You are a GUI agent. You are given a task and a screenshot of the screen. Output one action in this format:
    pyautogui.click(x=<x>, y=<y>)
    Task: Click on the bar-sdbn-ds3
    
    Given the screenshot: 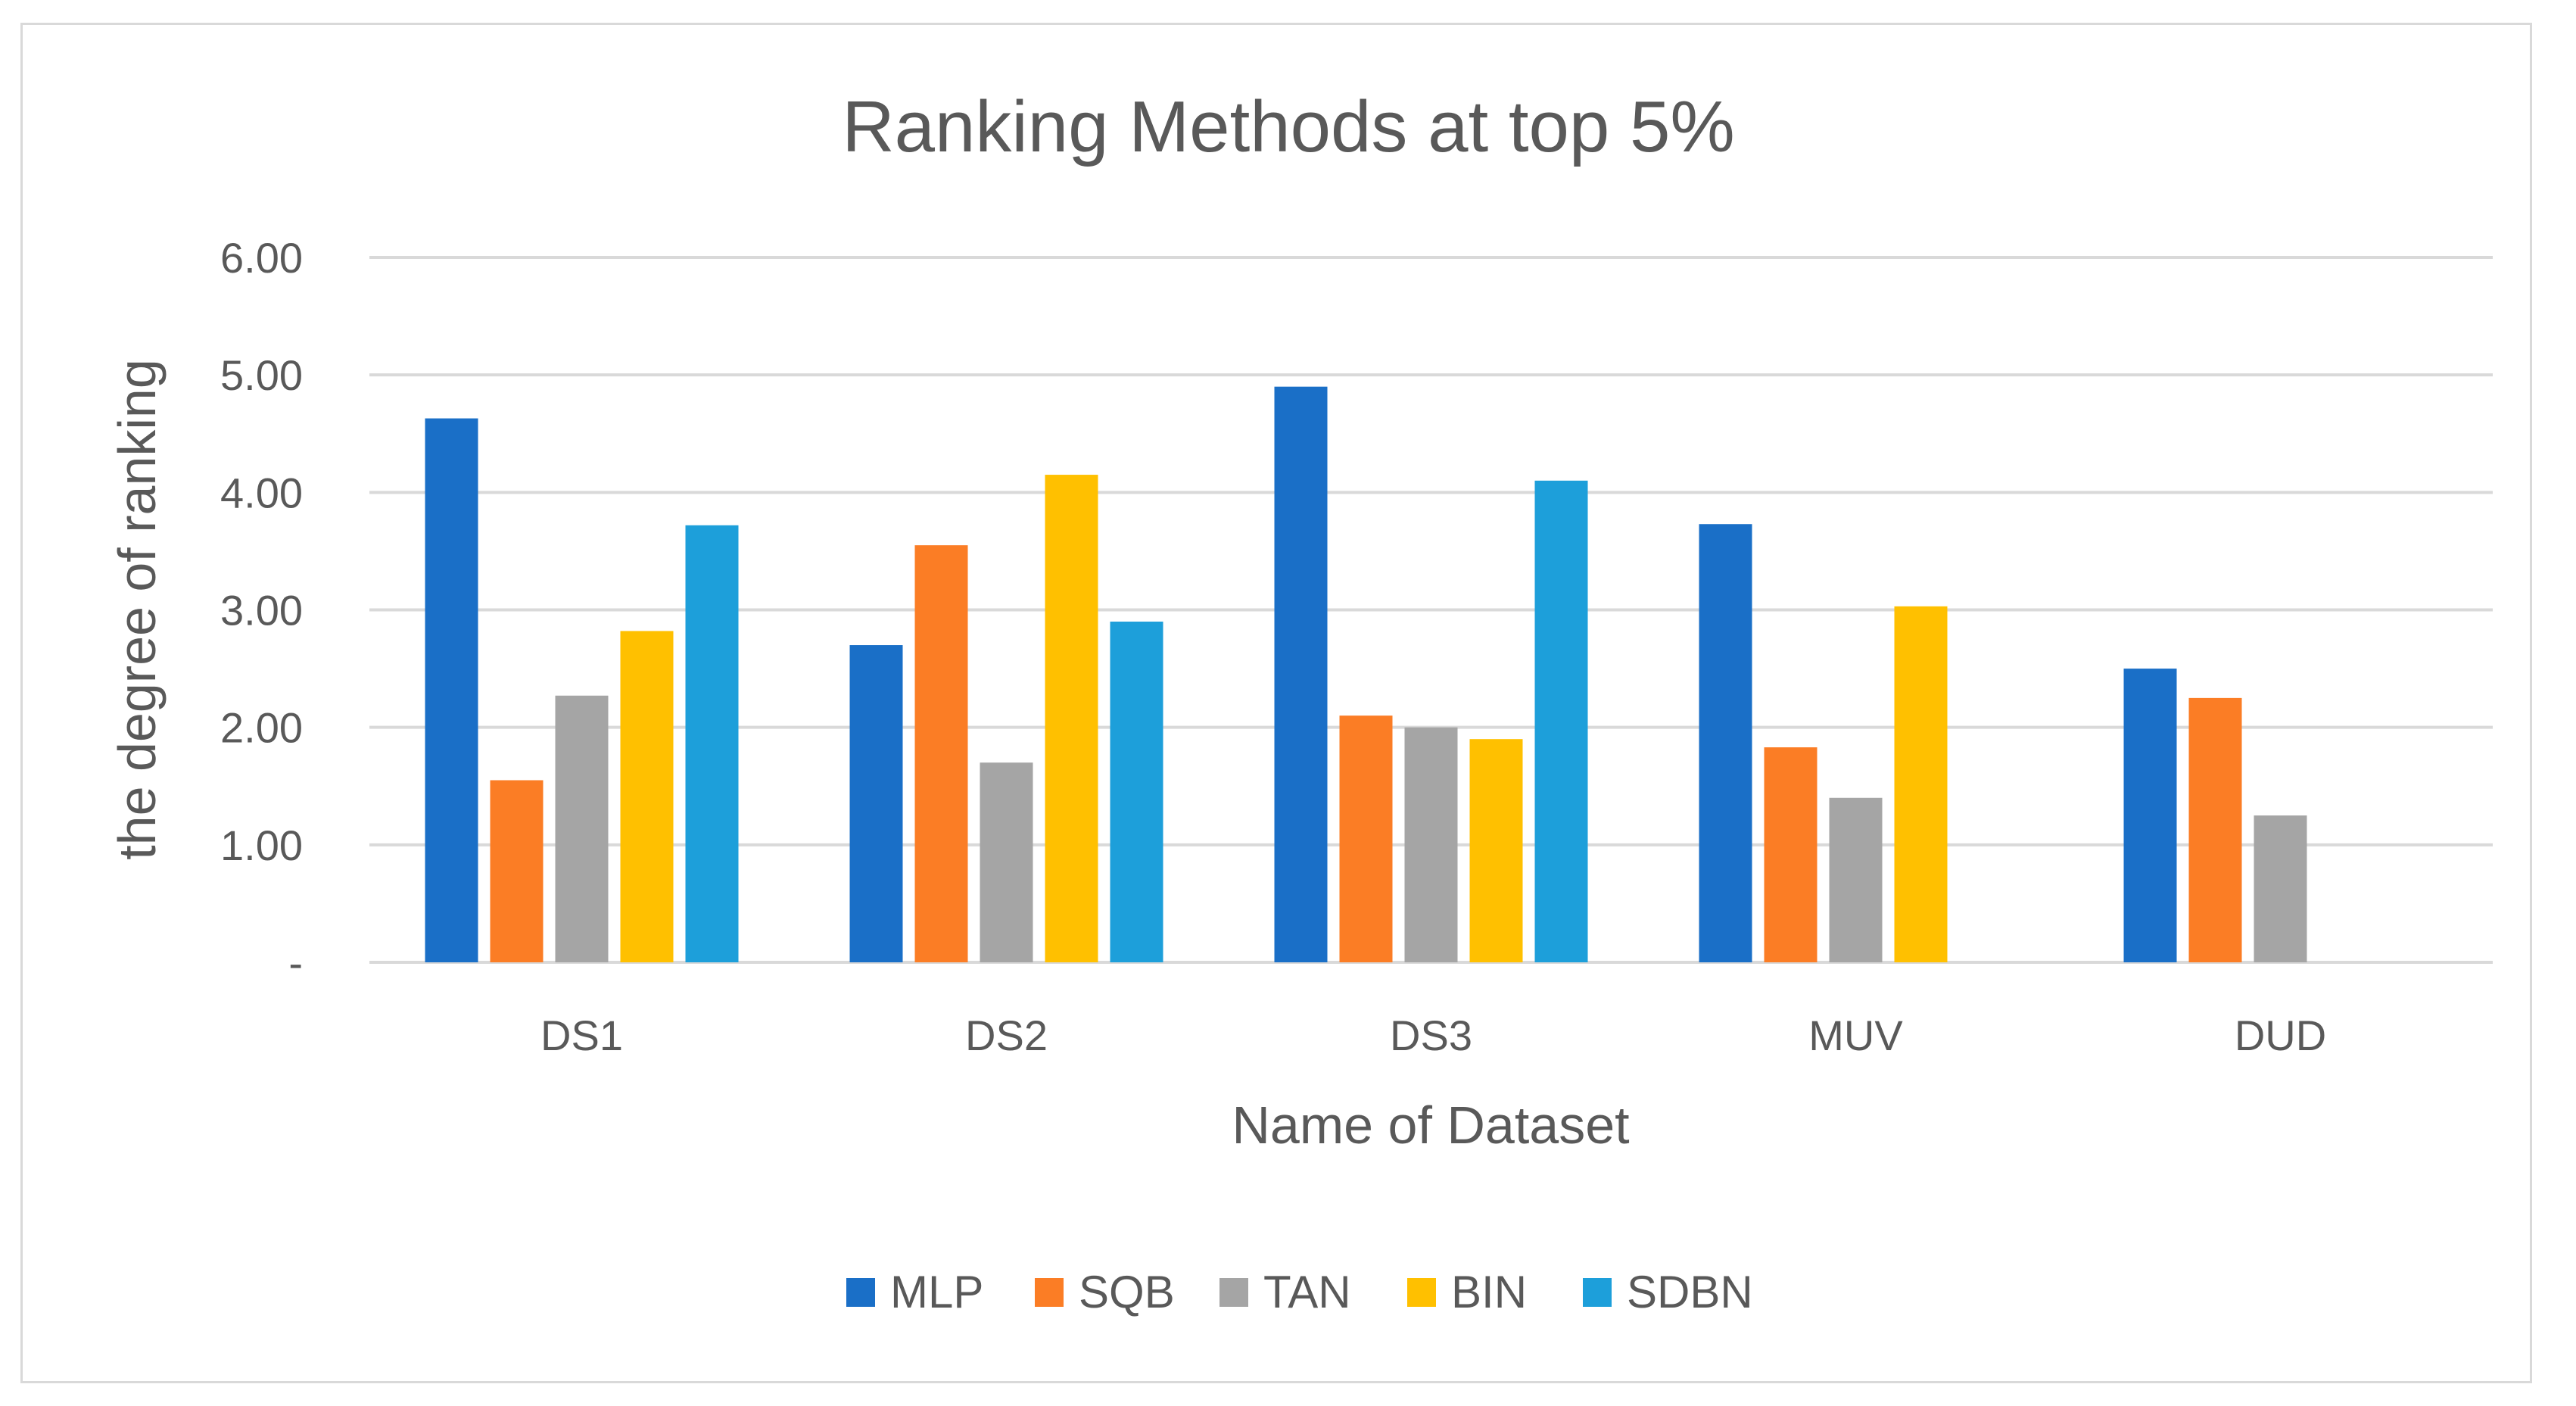 What is the action you would take?
    pyautogui.click(x=1561, y=721)
    